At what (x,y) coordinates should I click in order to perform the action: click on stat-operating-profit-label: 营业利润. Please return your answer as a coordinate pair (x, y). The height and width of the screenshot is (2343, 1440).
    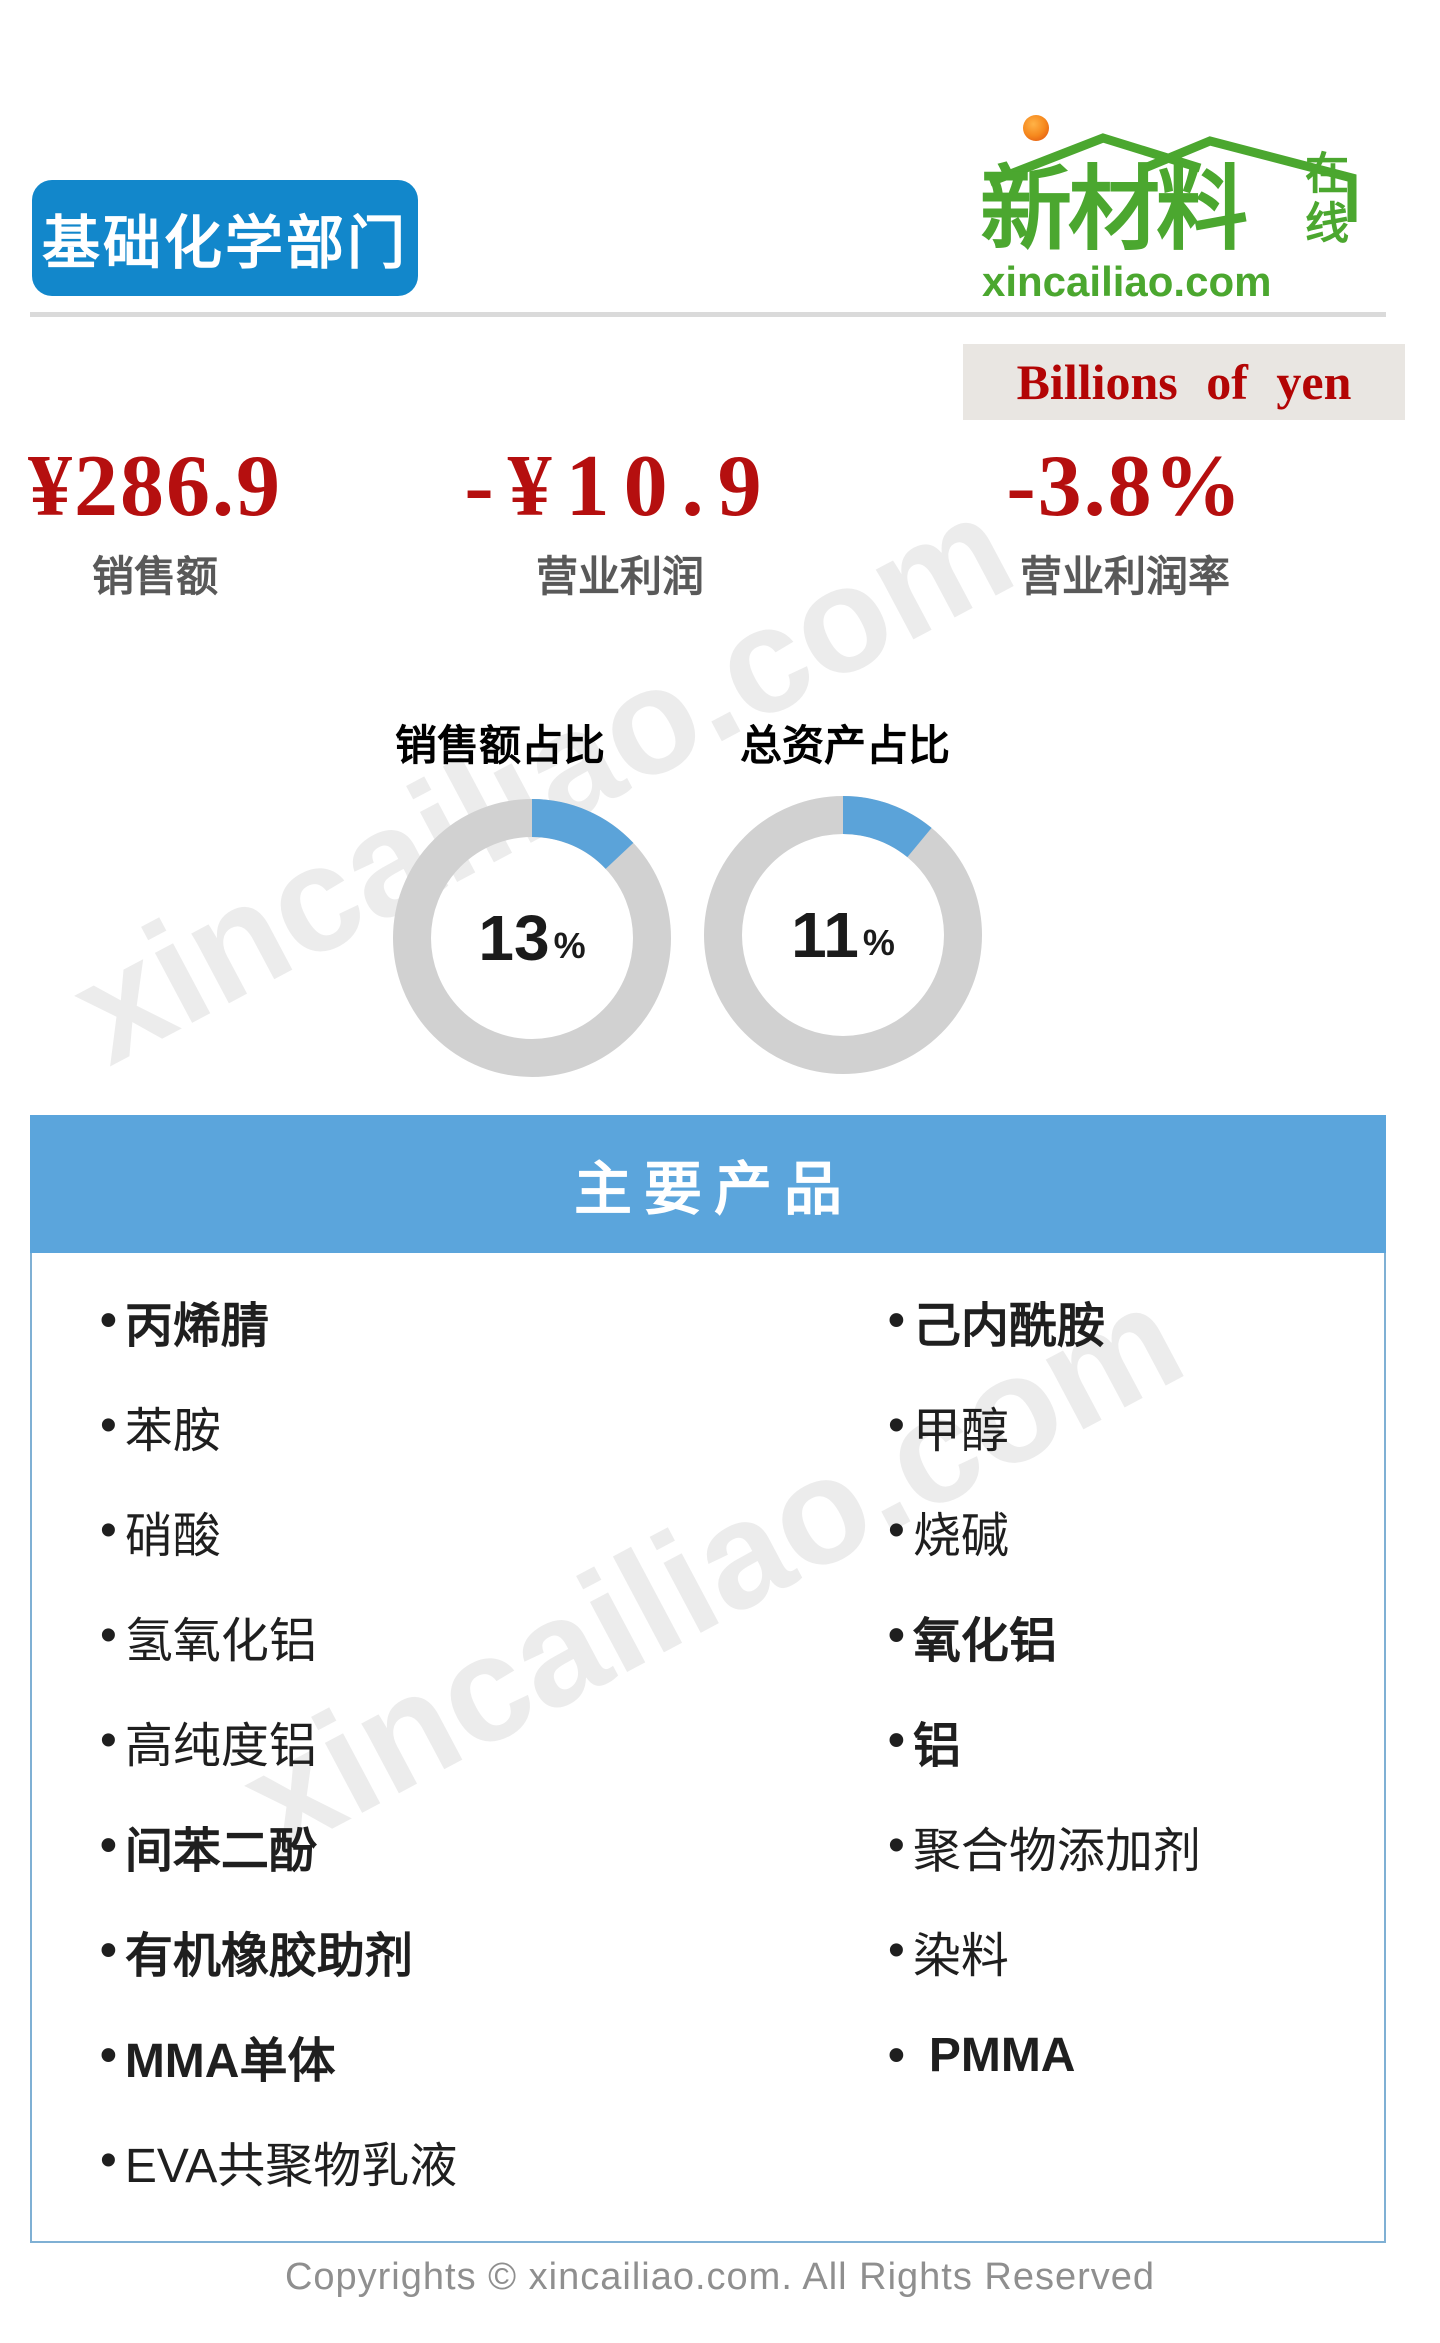
    Looking at the image, I should click on (619, 576).